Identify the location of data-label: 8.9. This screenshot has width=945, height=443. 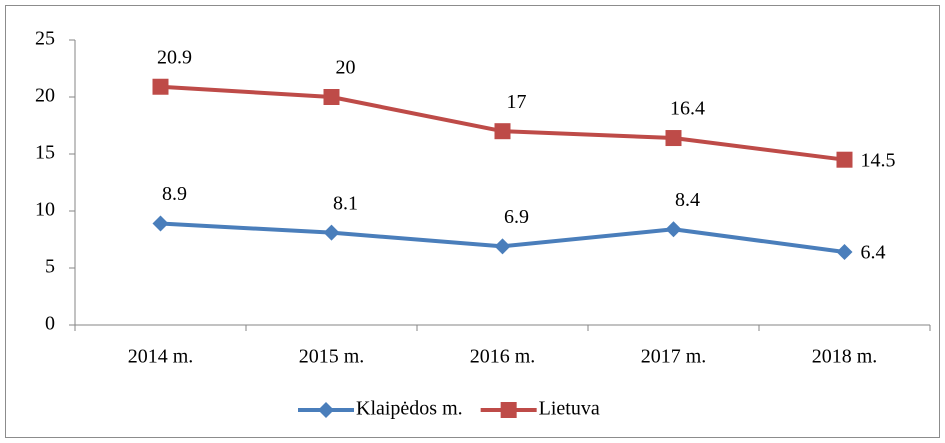
(174, 194).